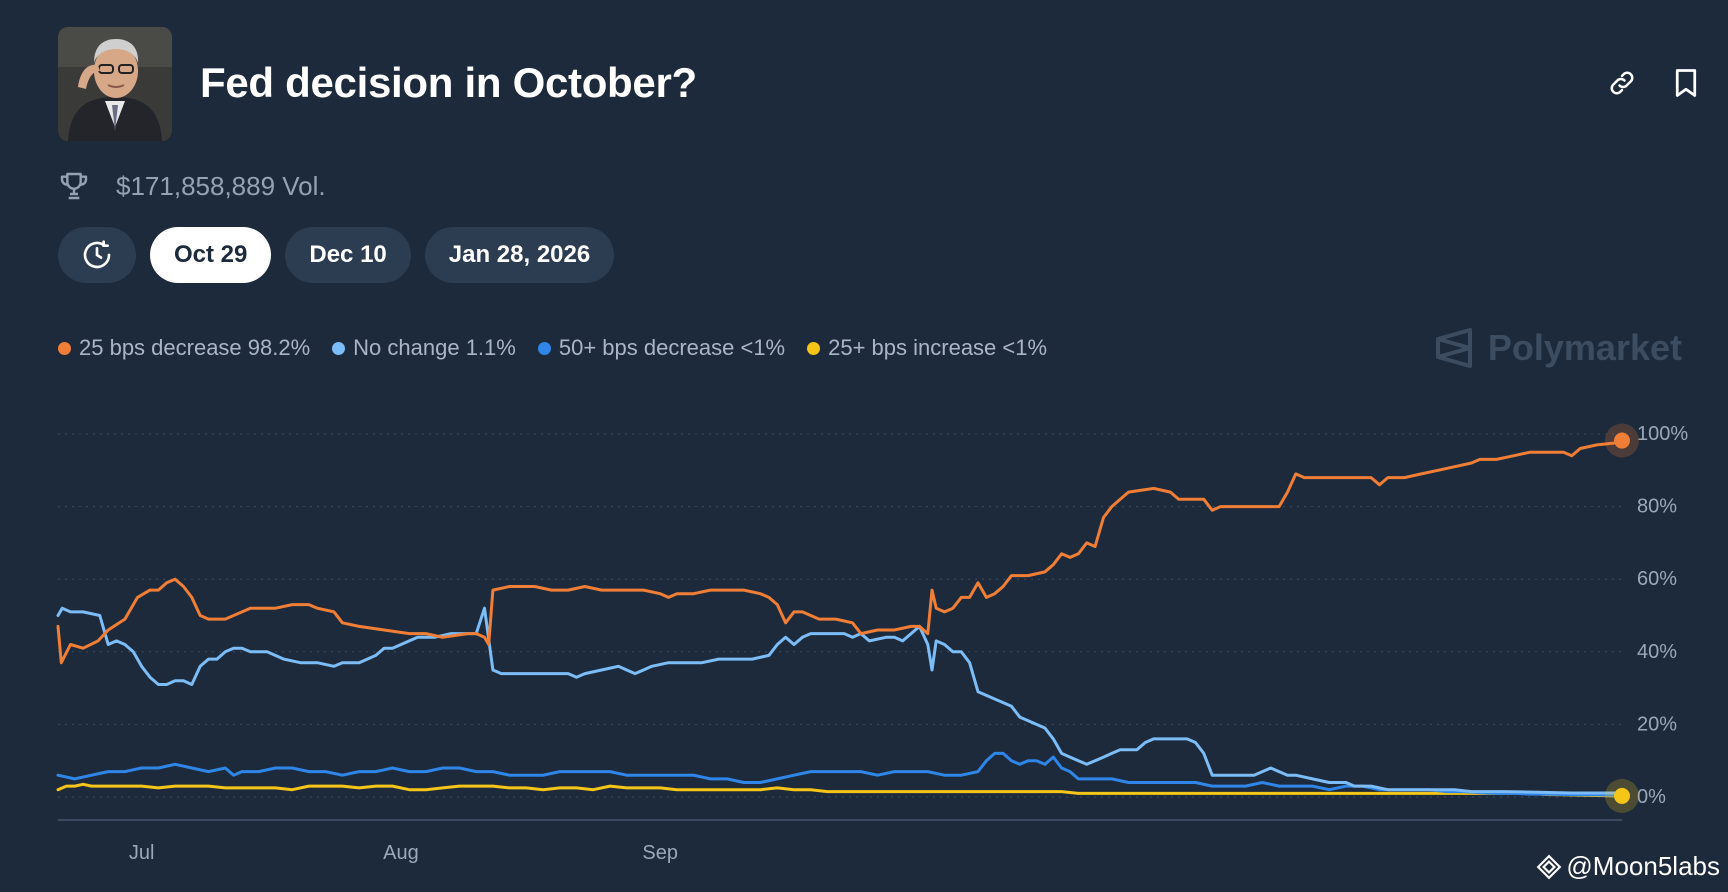 The image size is (1728, 892). What do you see at coordinates (1549, 866) in the screenshot?
I see `diamond-logo-icon` at bounding box center [1549, 866].